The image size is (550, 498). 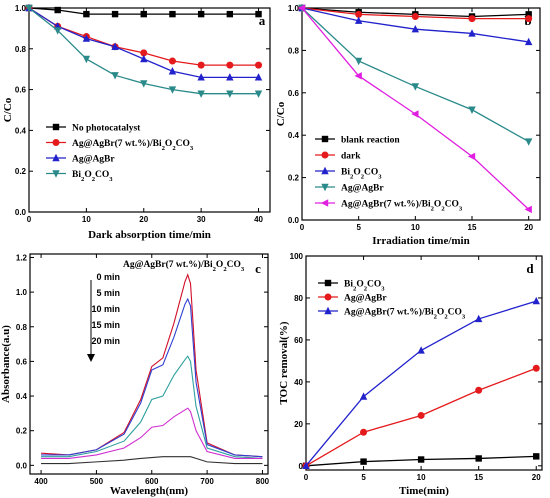 I want to click on y-tick-label: 60, so click(x=298, y=340).